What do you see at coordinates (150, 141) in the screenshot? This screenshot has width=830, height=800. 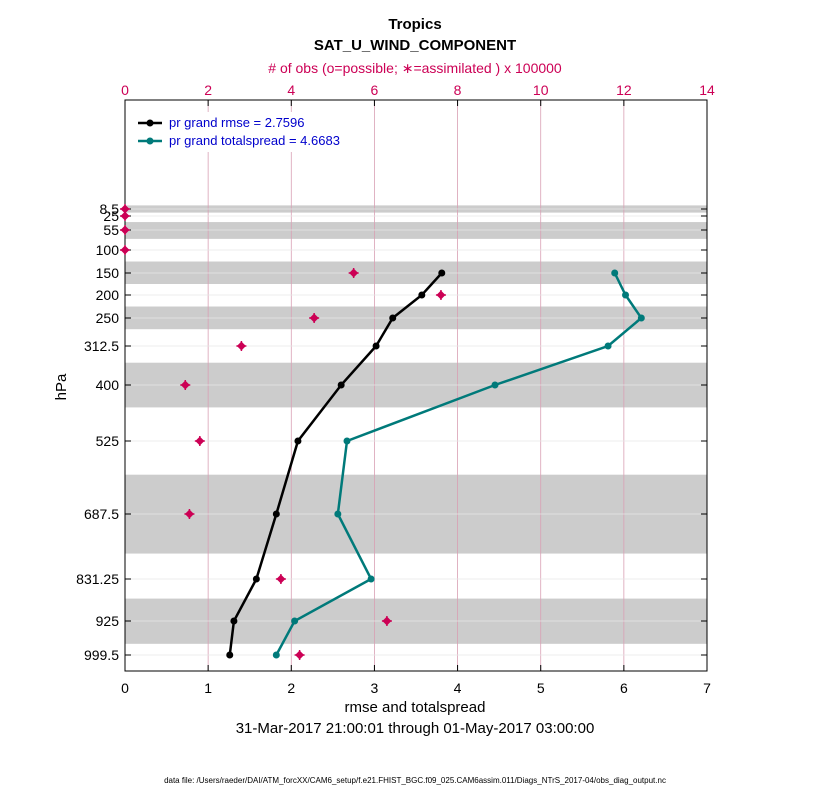 I see `legend-totalspread-marker` at bounding box center [150, 141].